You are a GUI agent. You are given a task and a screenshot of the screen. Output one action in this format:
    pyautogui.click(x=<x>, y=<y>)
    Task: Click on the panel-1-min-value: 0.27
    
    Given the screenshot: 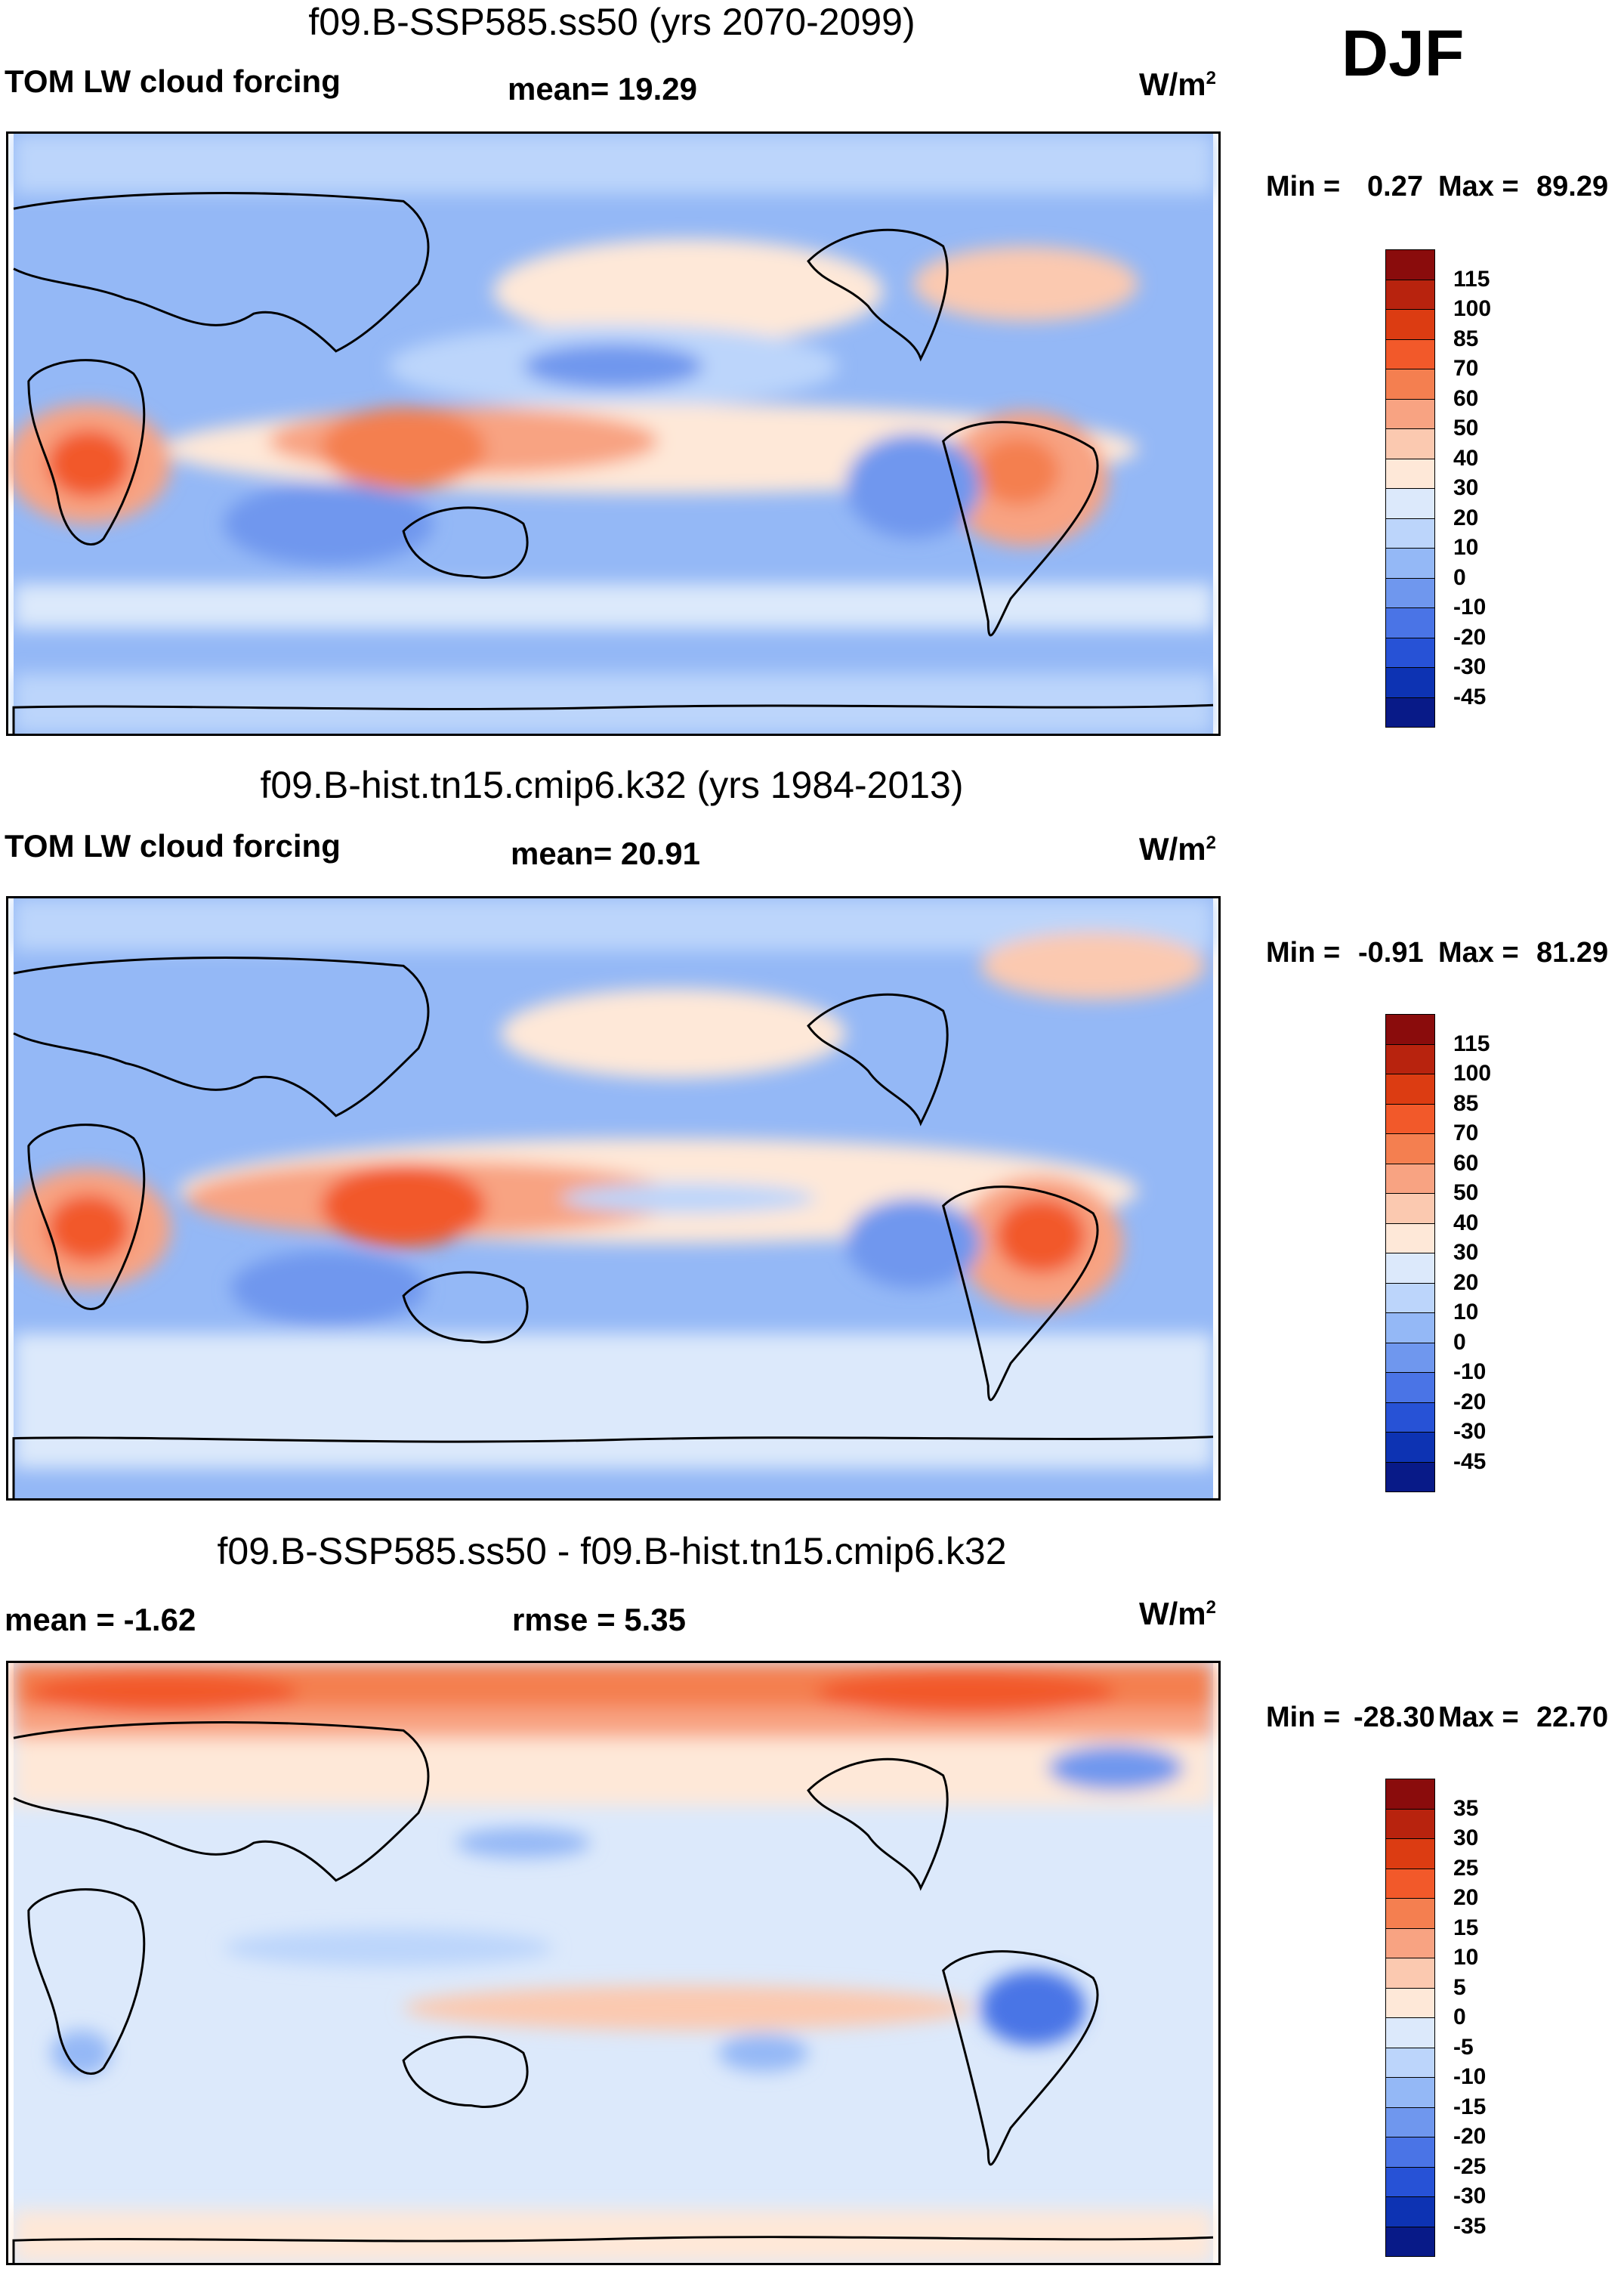 What is the action you would take?
    pyautogui.click(x=1395, y=186)
    